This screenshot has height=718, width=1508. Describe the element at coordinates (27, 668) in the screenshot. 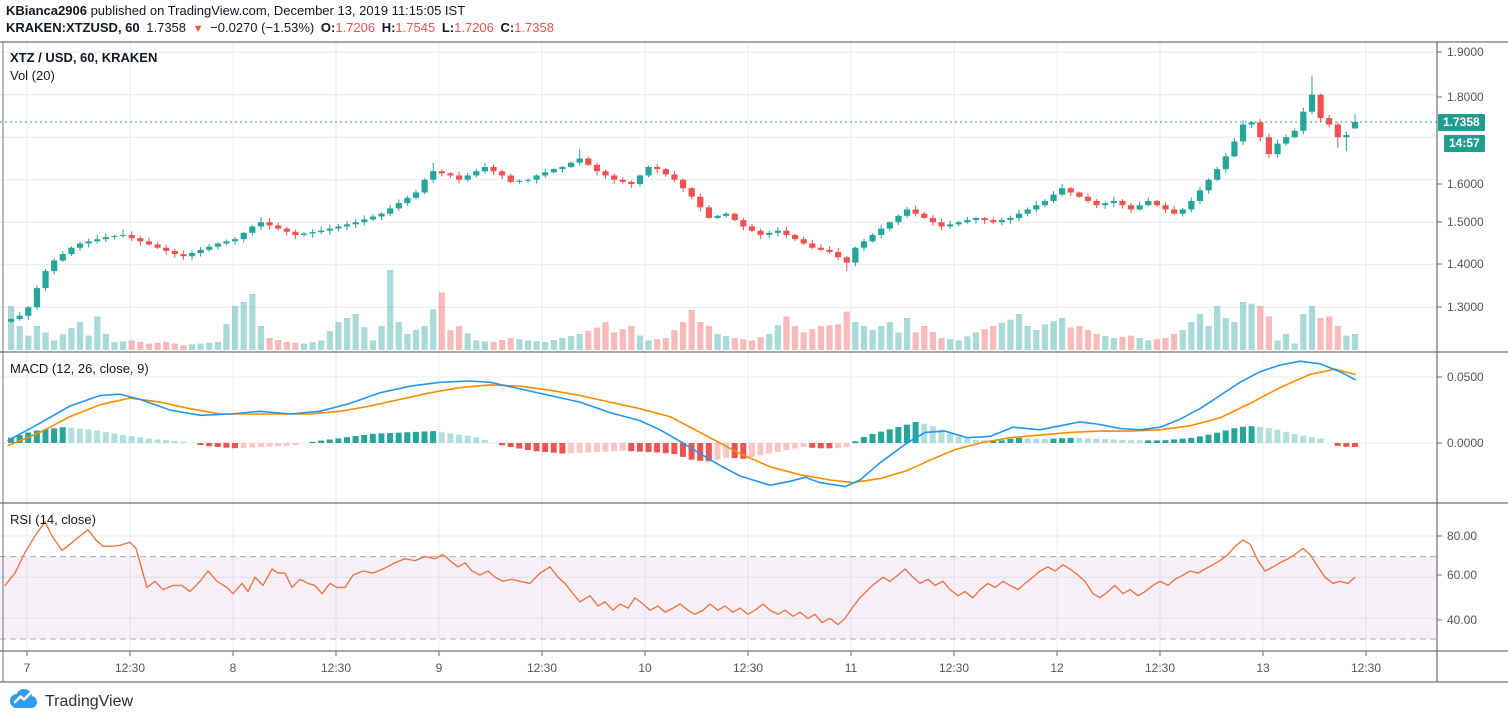

I see `time-tick-label: 7` at that location.